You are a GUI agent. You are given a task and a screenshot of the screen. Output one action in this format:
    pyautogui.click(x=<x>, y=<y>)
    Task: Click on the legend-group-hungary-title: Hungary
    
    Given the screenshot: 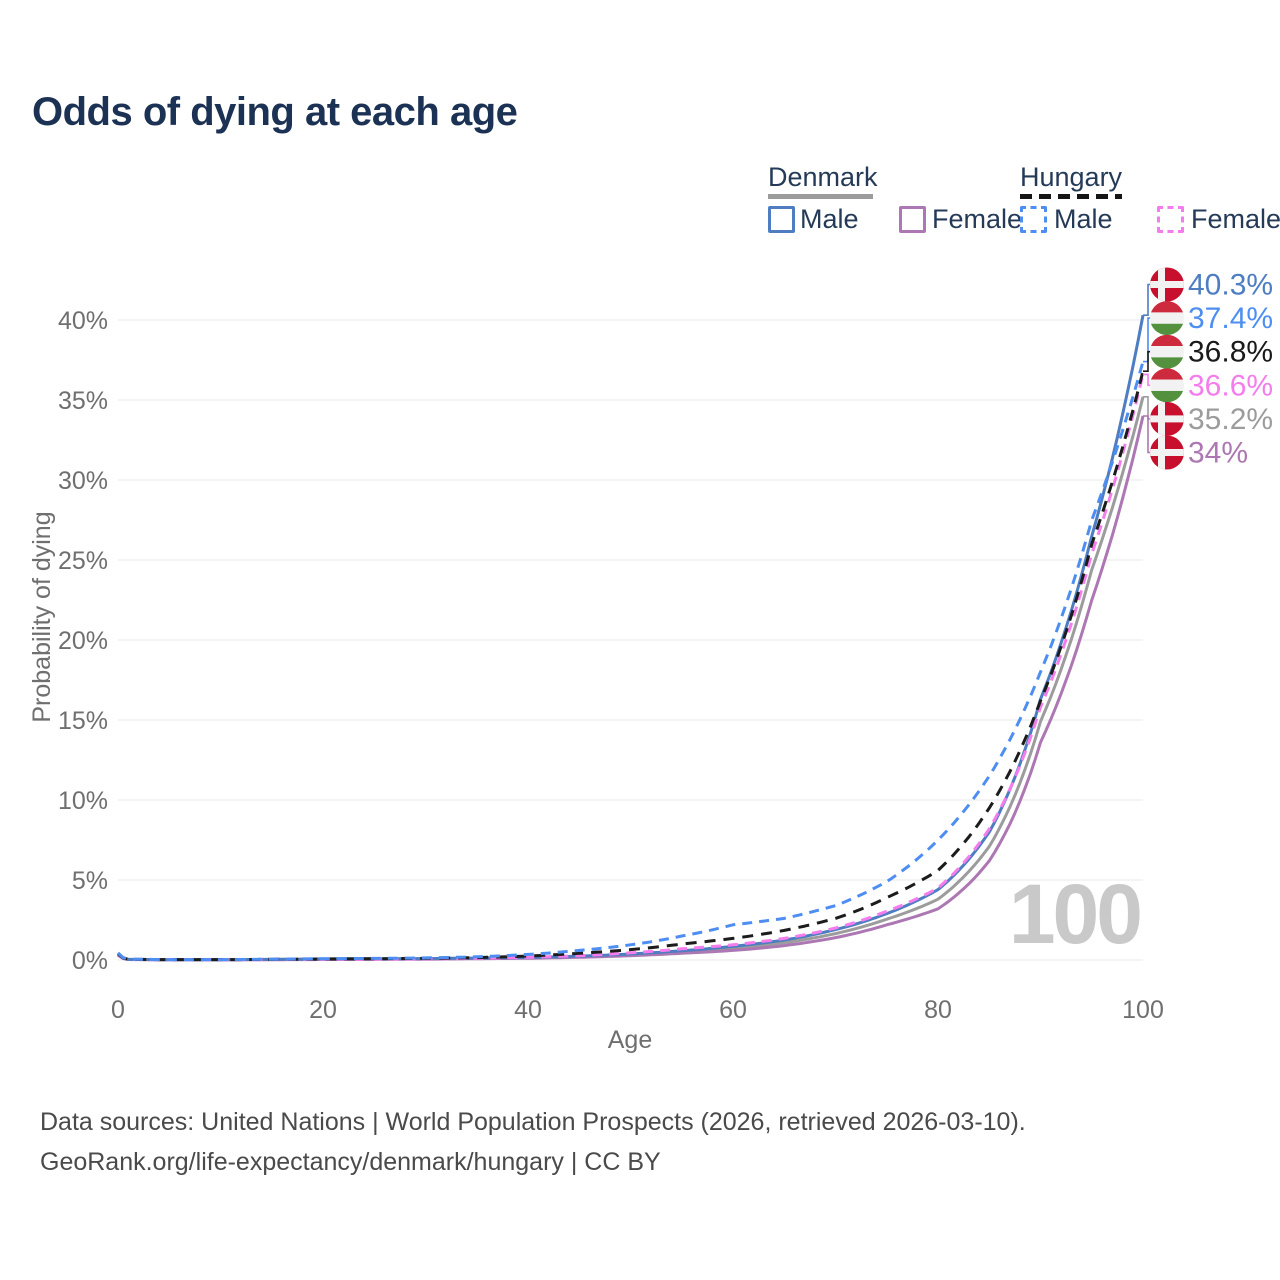 What is the action you would take?
    pyautogui.click(x=1071, y=177)
    